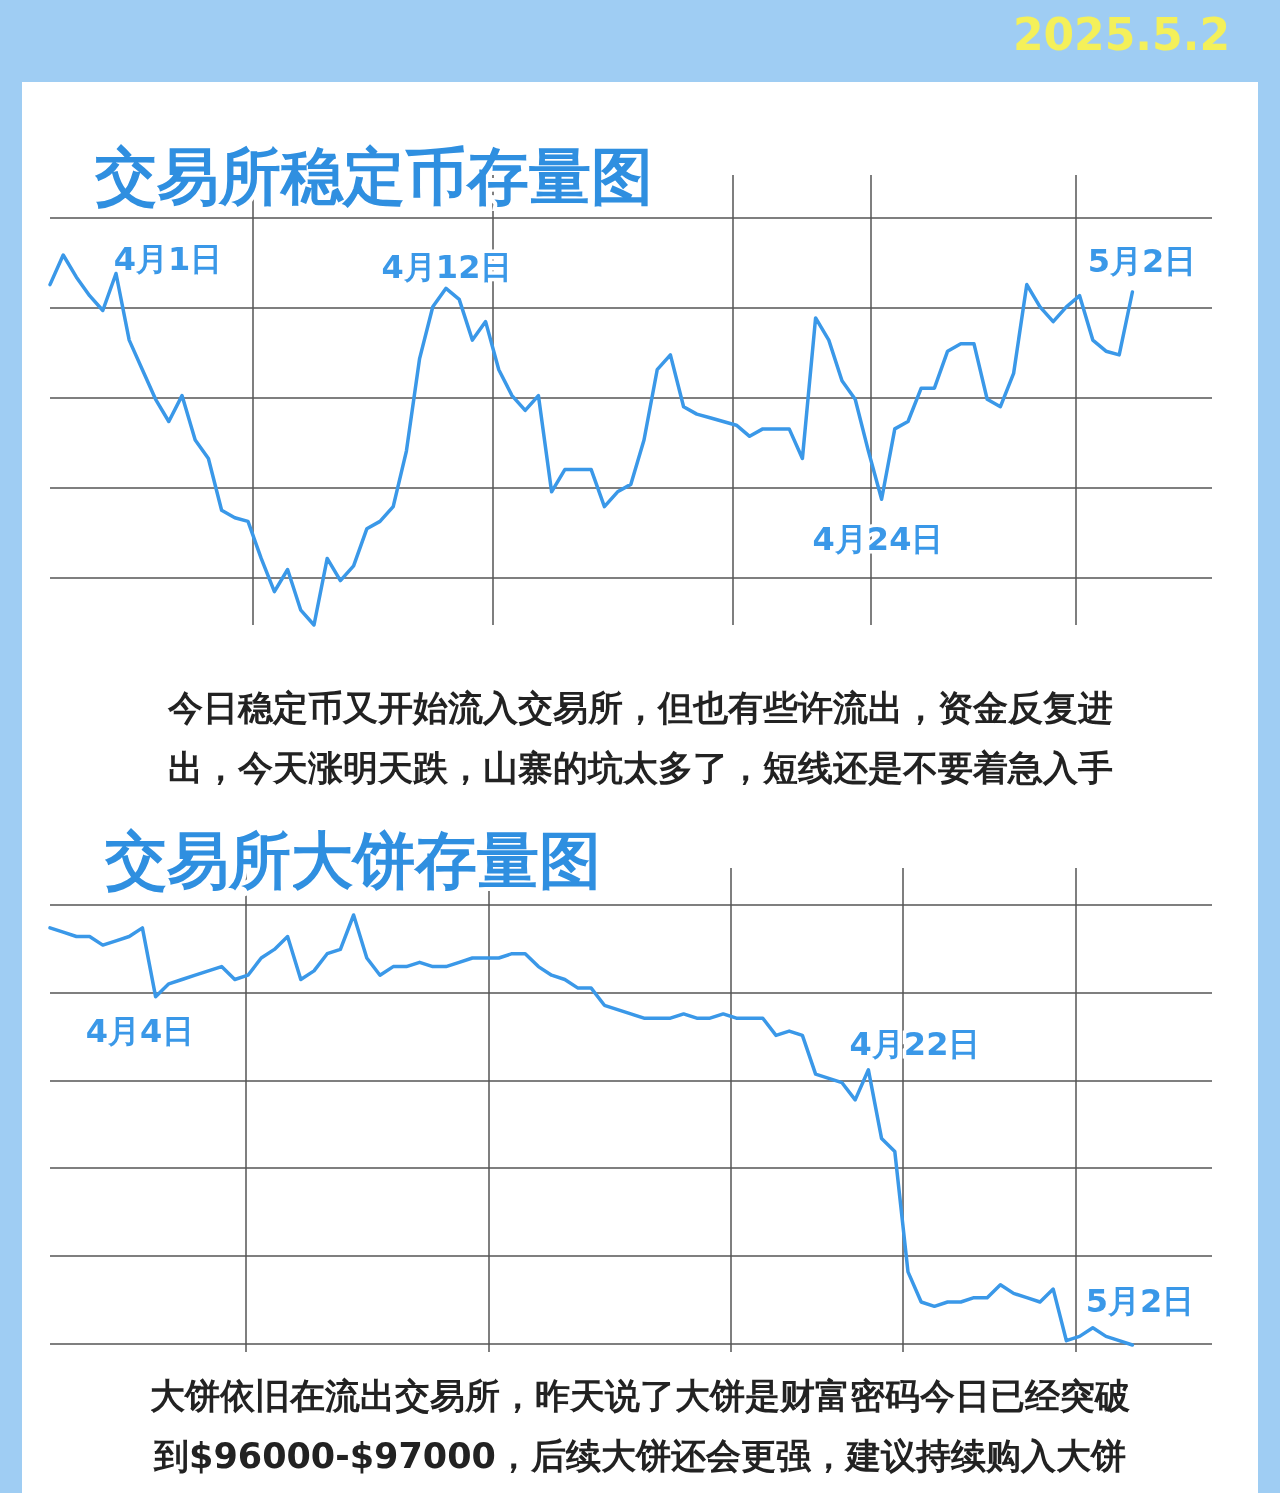 Image resolution: width=1280 pixels, height=1493 pixels. I want to click on annotation: 4月22日, so click(915, 1044).